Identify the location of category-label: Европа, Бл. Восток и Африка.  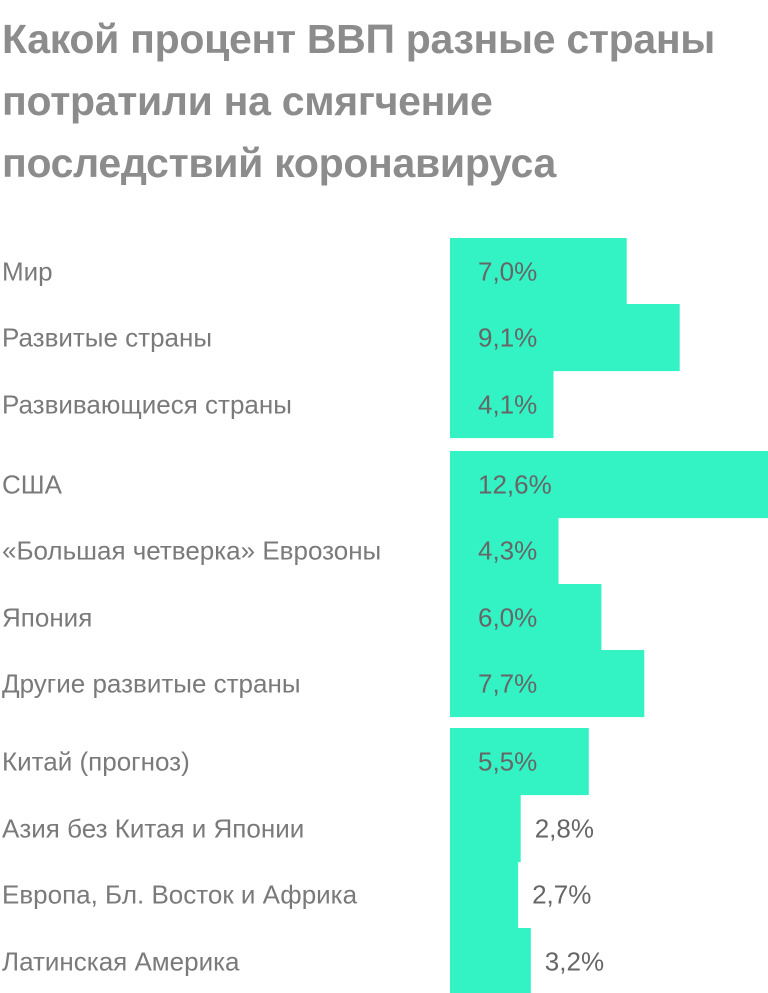
(180, 894).